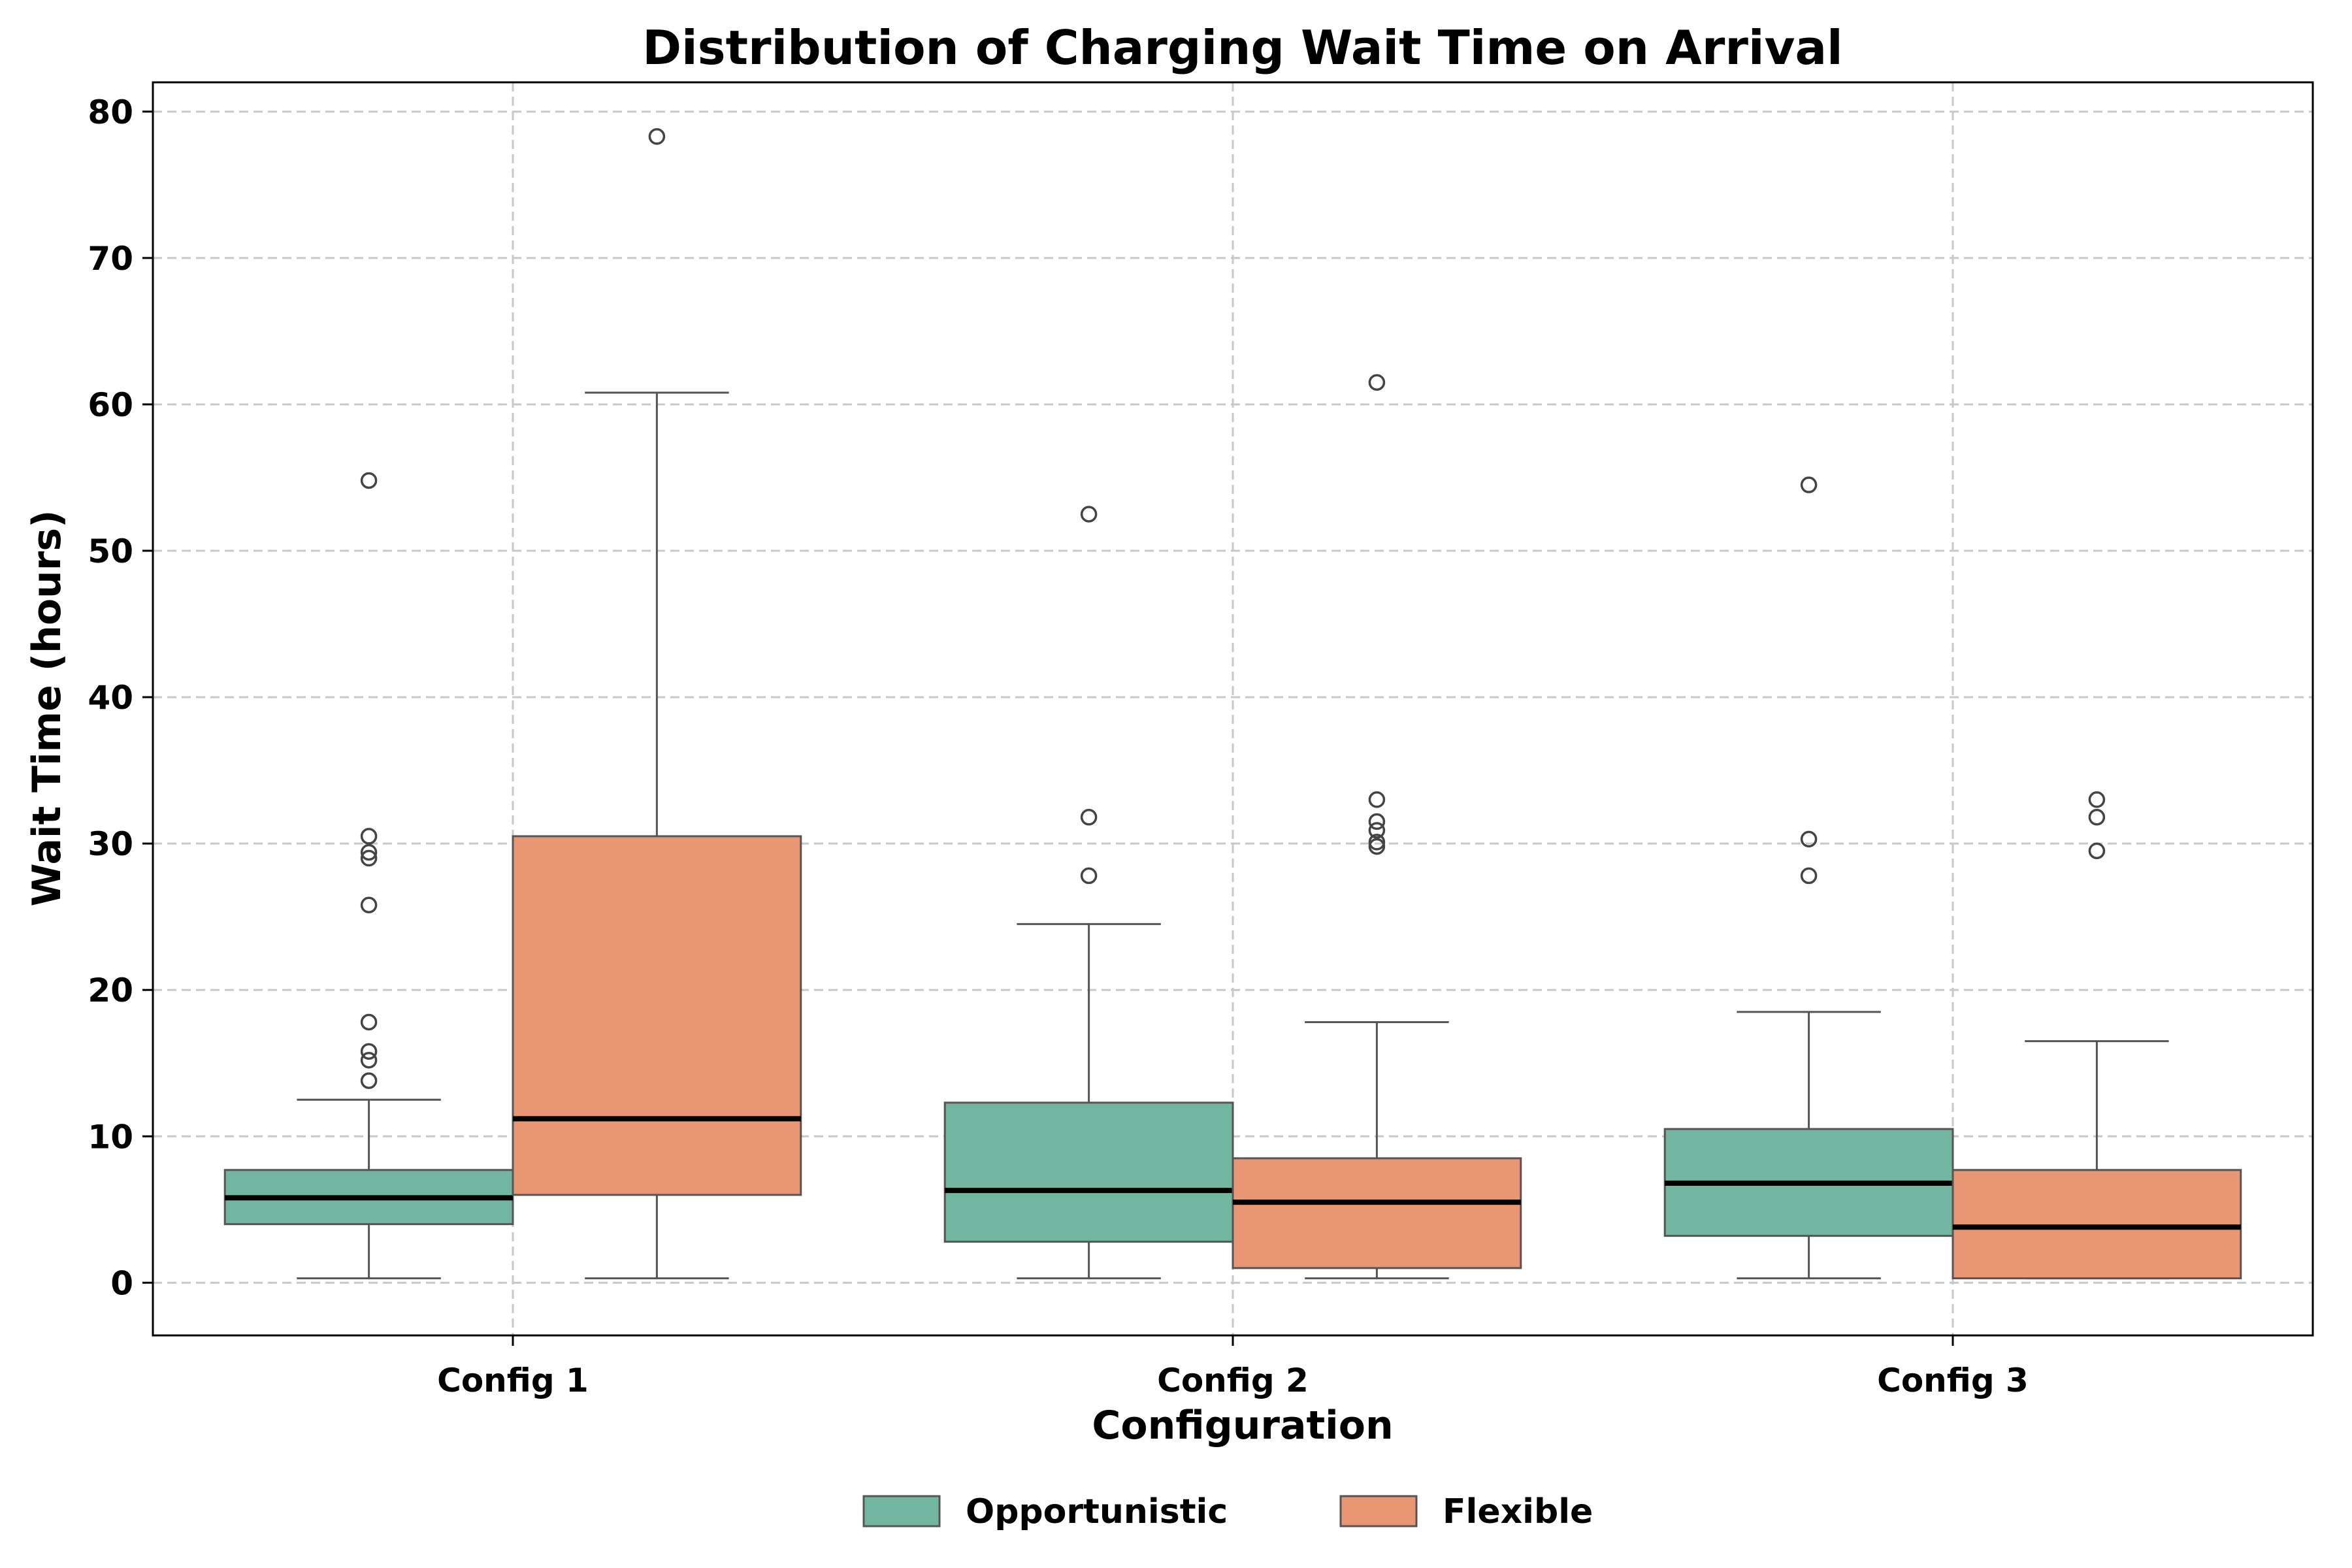  Describe the element at coordinates (1518, 1511) in the screenshot. I see `legend-label: Flexible` at that location.